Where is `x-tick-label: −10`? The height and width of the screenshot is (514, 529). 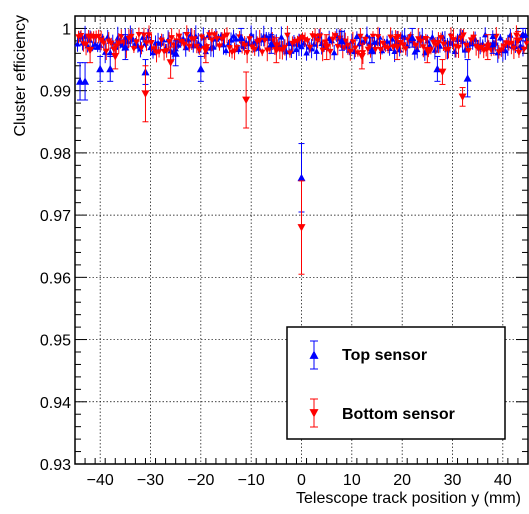
x-tick-label: −10 is located at coordinates (251, 480).